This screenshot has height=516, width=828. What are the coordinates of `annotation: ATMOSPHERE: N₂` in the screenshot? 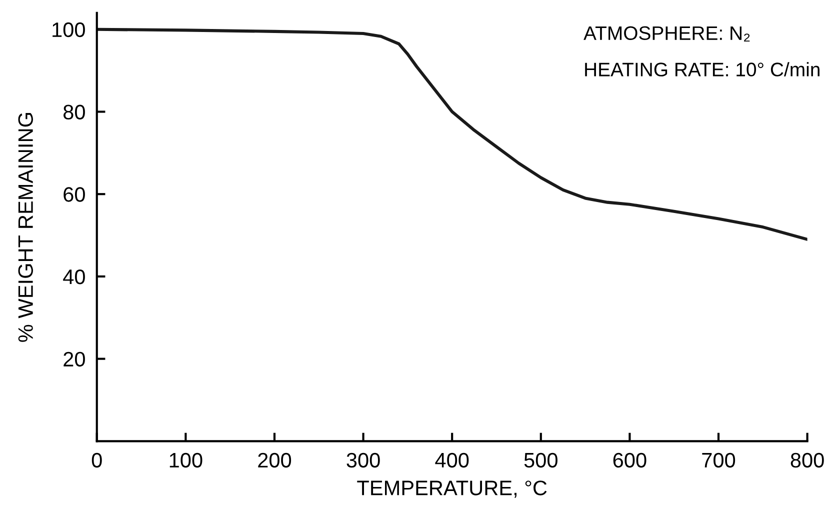 It's located at (667, 34).